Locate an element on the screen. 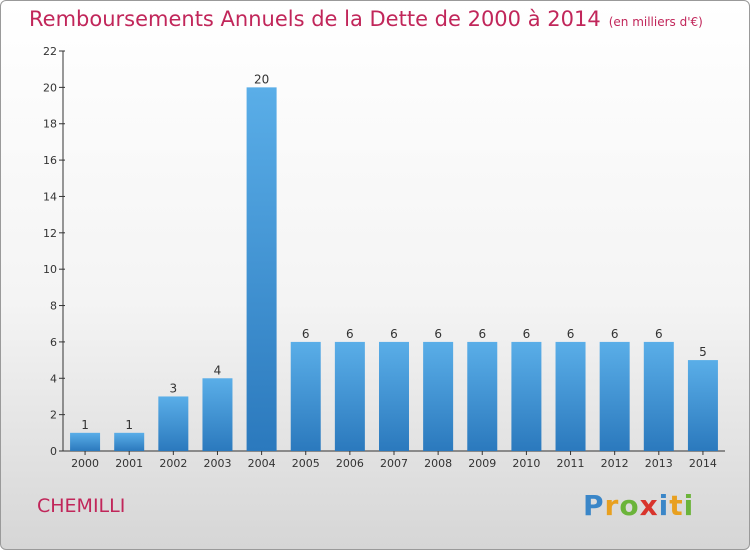  commune-name: CHEMILLI is located at coordinates (81, 506).